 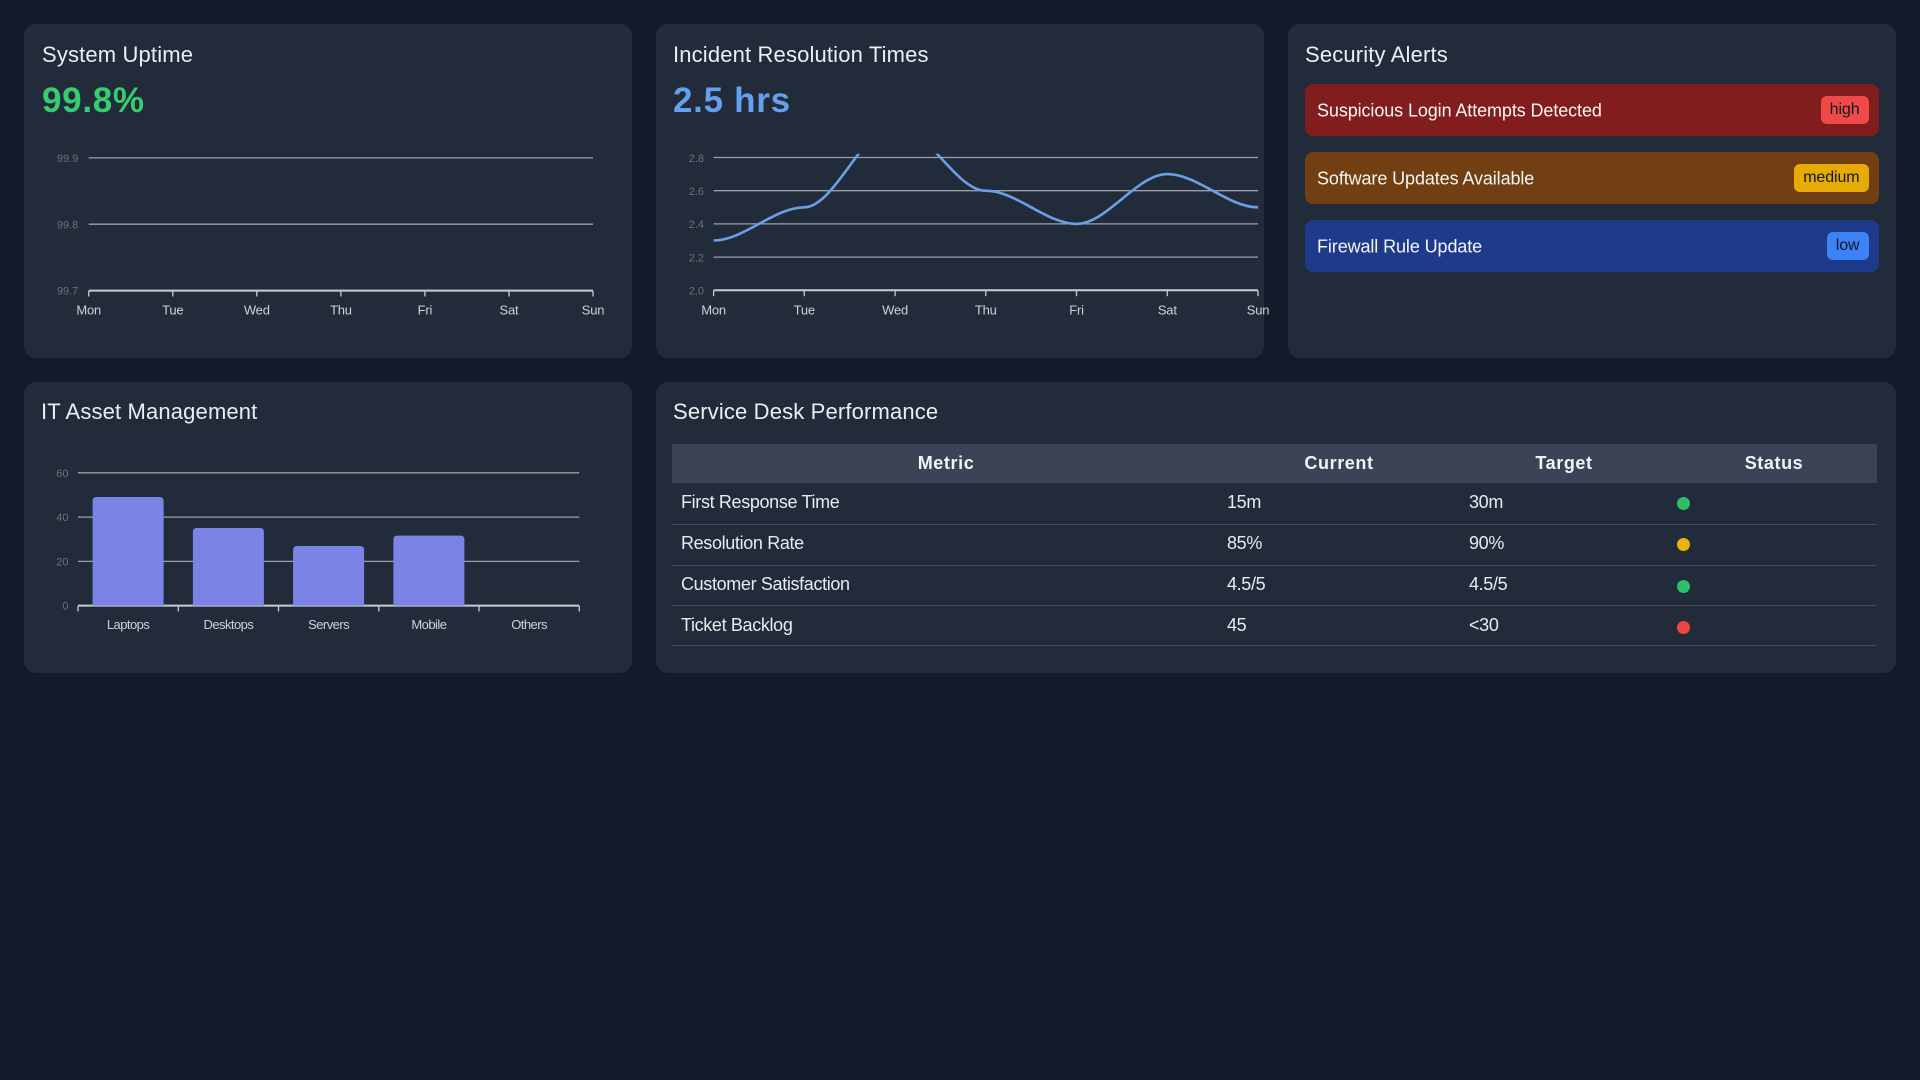 What do you see at coordinates (696, 258) in the screenshot?
I see `svg-text: 2.2` at bounding box center [696, 258].